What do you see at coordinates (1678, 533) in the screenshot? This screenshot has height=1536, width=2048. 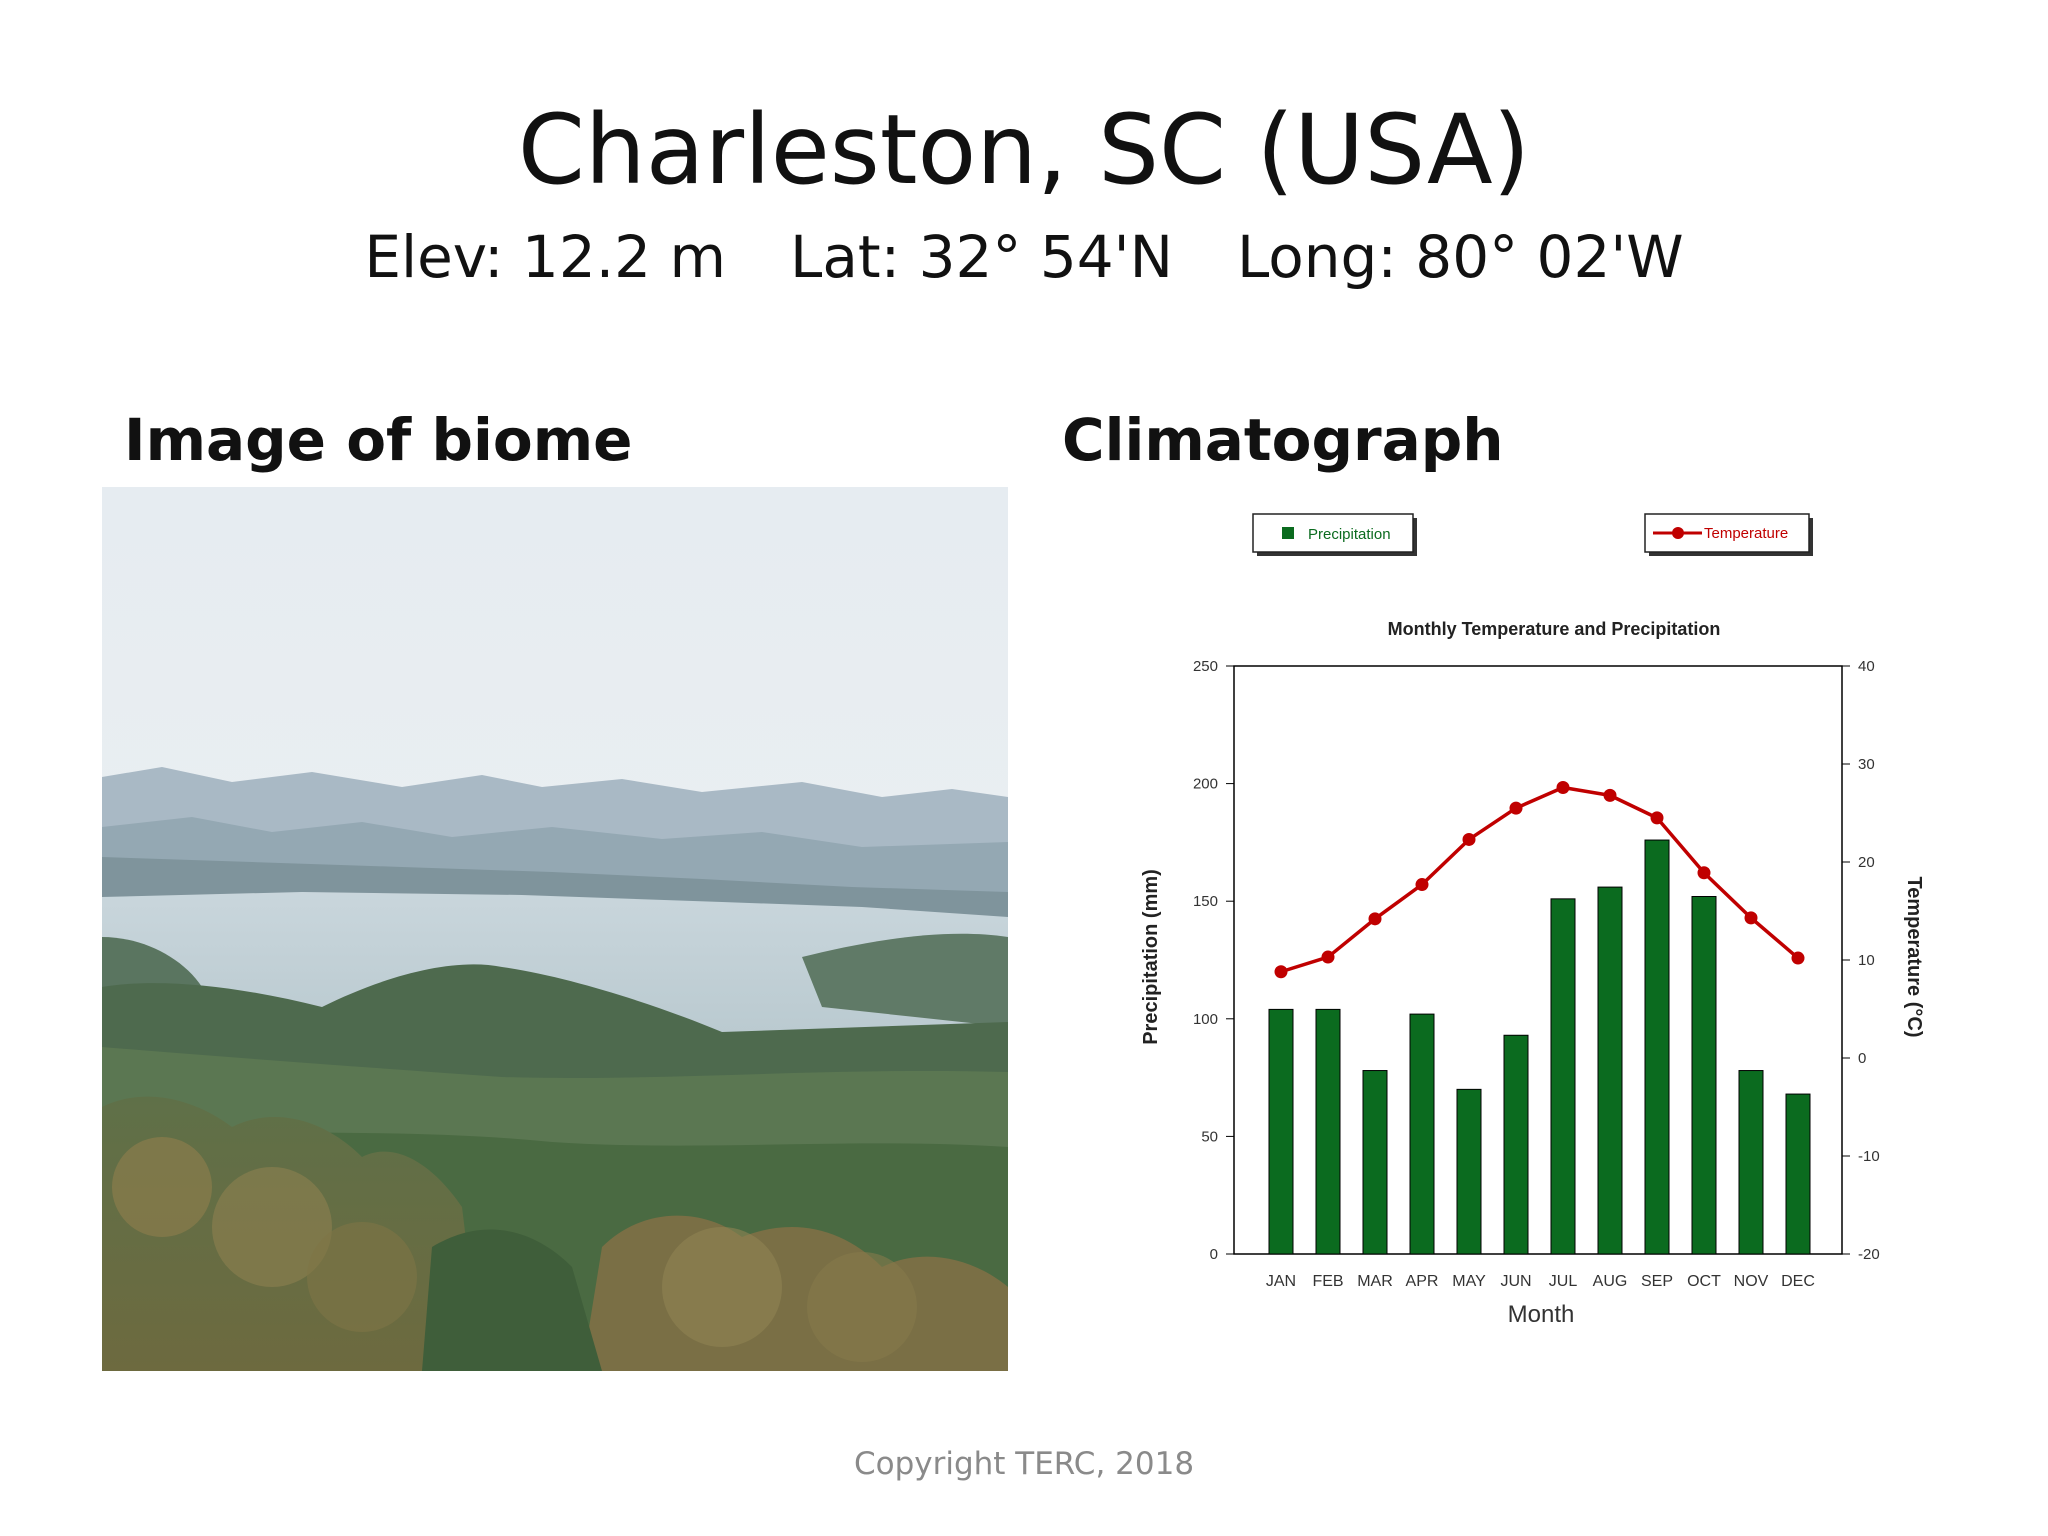 I see `legend-temperature-marker` at bounding box center [1678, 533].